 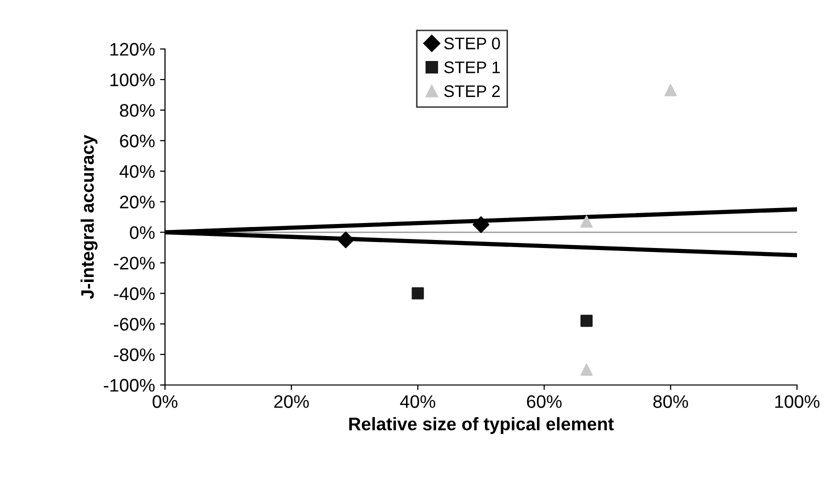 I want to click on y-tick-label: -20%, so click(x=134, y=263).